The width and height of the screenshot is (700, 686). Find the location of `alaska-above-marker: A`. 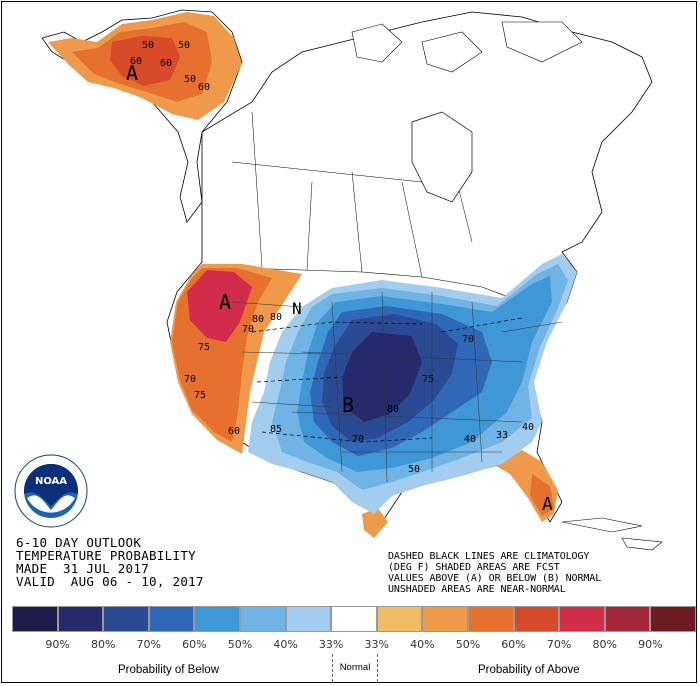

alaska-above-marker: A is located at coordinates (132, 73).